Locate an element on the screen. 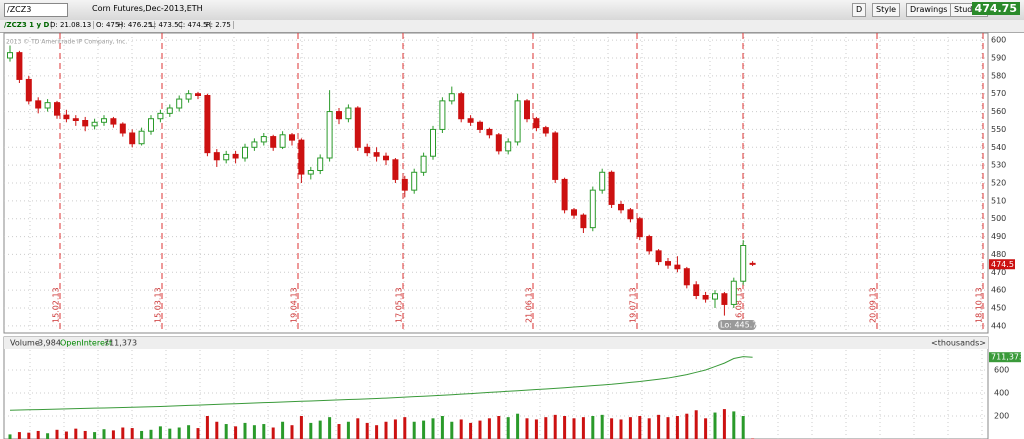  y-tick-label: 500 is located at coordinates (998, 218).